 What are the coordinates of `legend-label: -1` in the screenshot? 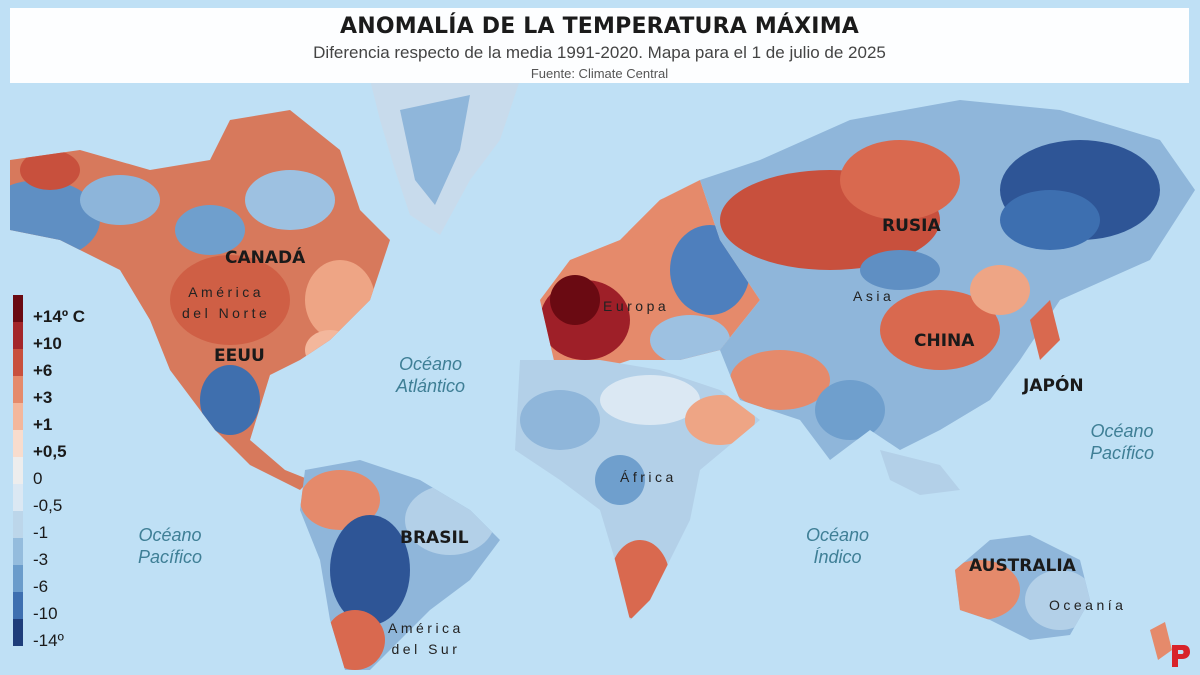 It's located at (41, 532).